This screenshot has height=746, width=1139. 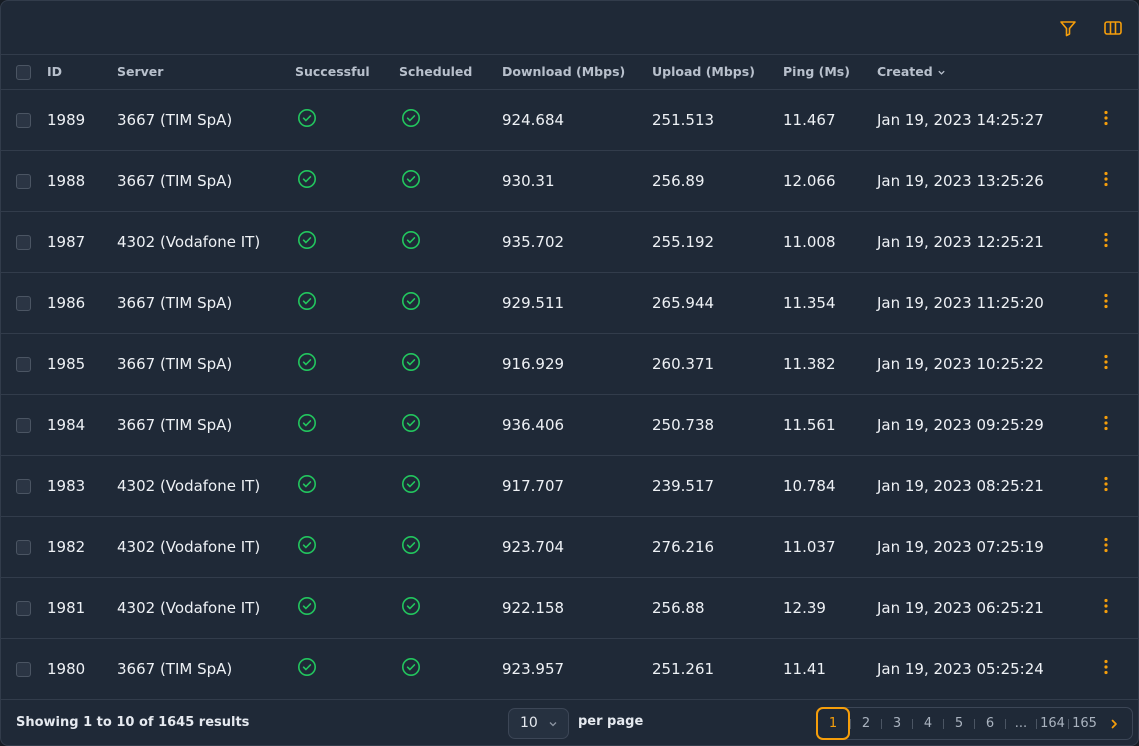 What do you see at coordinates (804, 668) in the screenshot?
I see `cell-ping: 11.41` at bounding box center [804, 668].